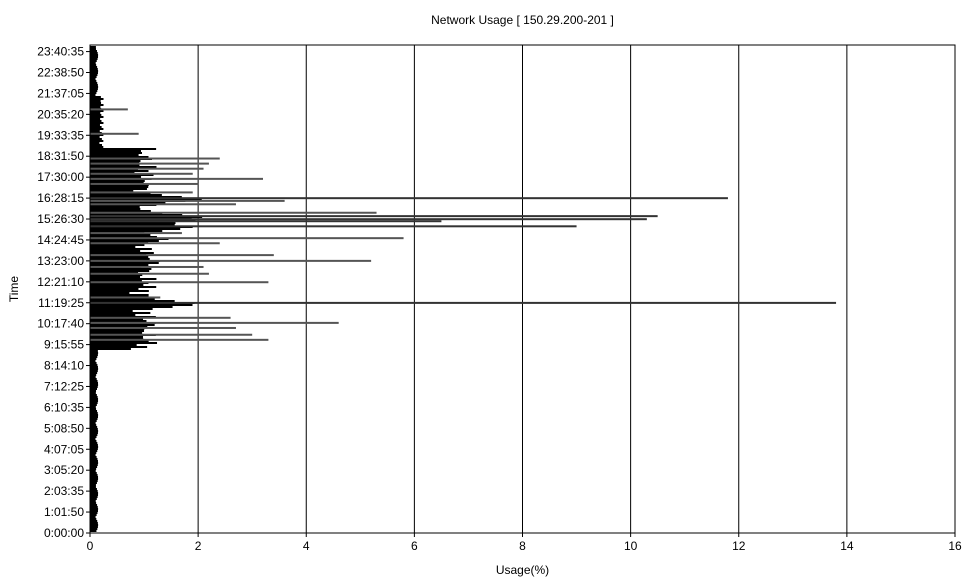 Image resolution: width=967 pixels, height=579 pixels. What do you see at coordinates (60, 135) in the screenshot?
I see `y-tick-label: 19:33:35` at bounding box center [60, 135].